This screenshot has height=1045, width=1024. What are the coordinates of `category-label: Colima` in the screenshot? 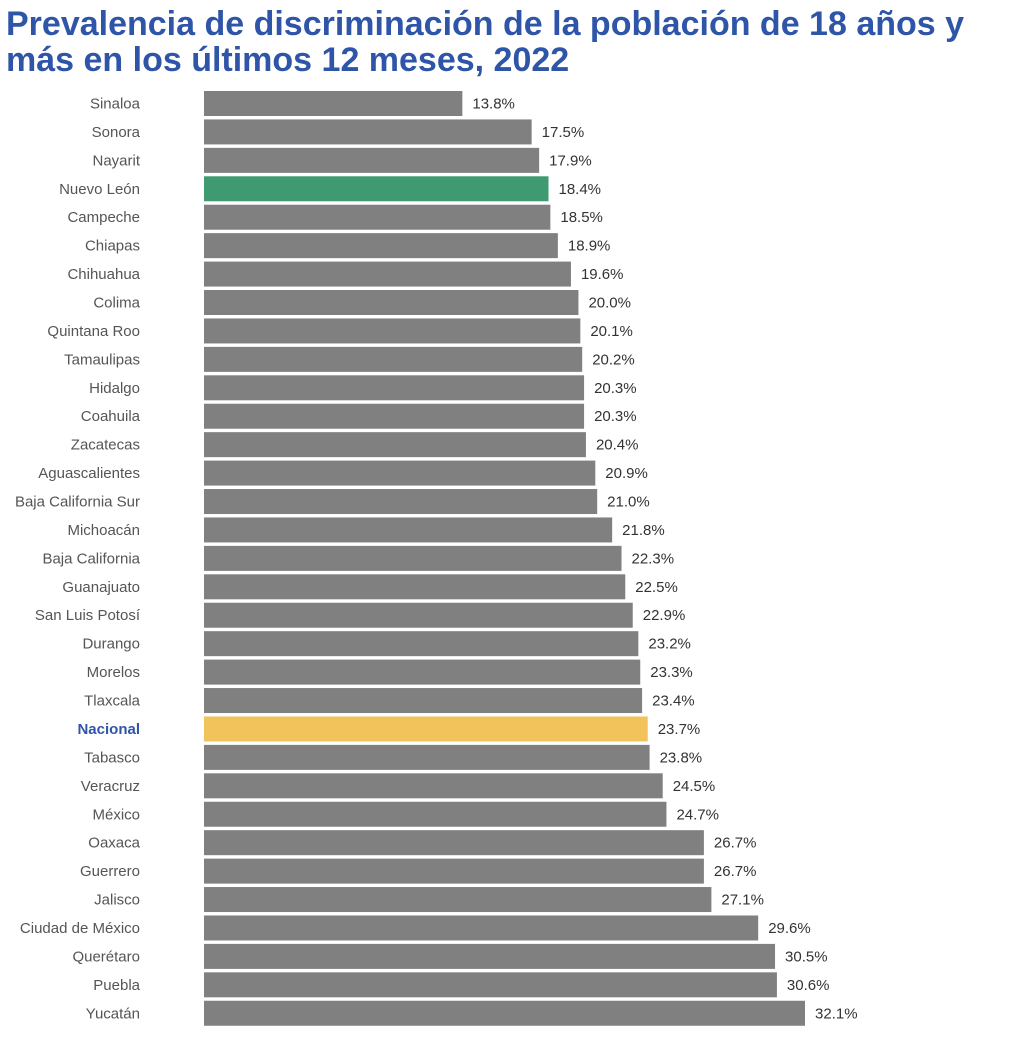 It's located at (116, 303).